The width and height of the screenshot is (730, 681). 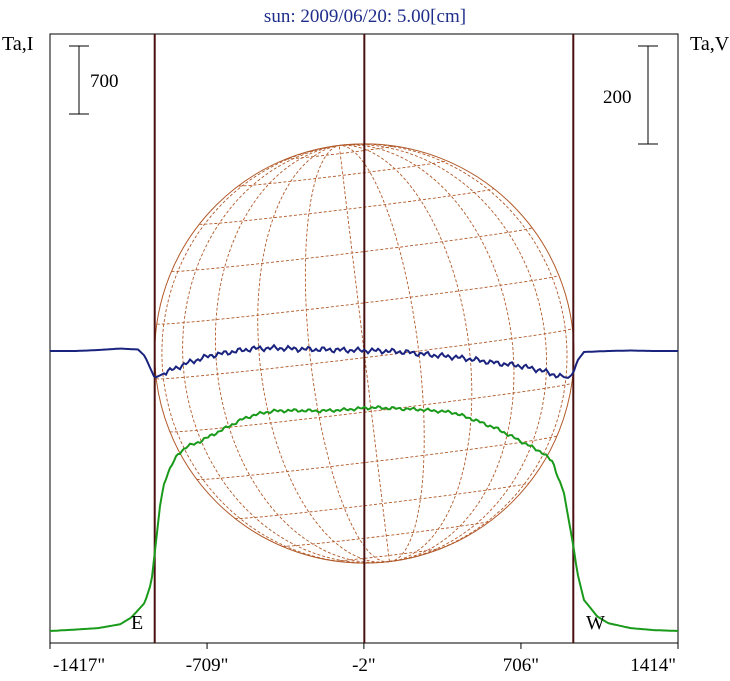 I want to click on chart-title: sun: 2009/06/20: 5.00[cm], so click(x=365, y=16).